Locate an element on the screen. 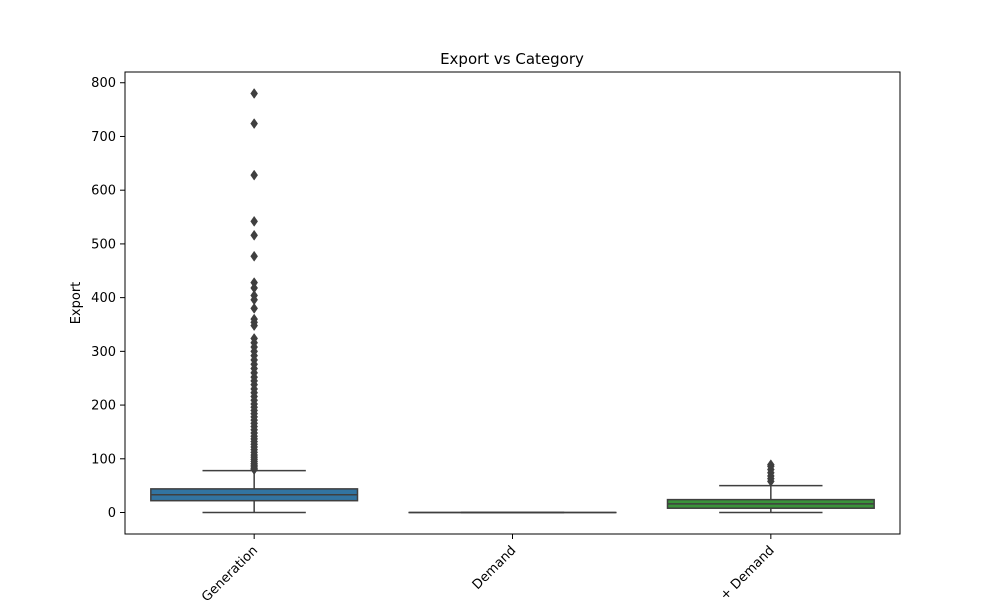 This screenshot has width=1000, height=600. x-tick-label: + Demand is located at coordinates (747, 571).